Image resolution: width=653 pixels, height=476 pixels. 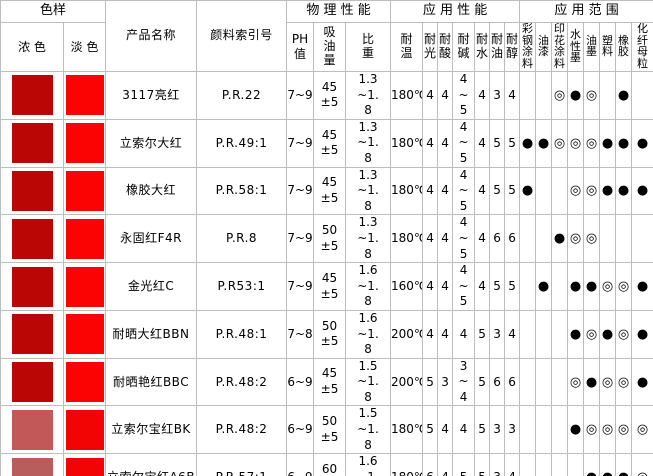 I want to click on col-header-product: 产品名称, so click(x=151, y=36).